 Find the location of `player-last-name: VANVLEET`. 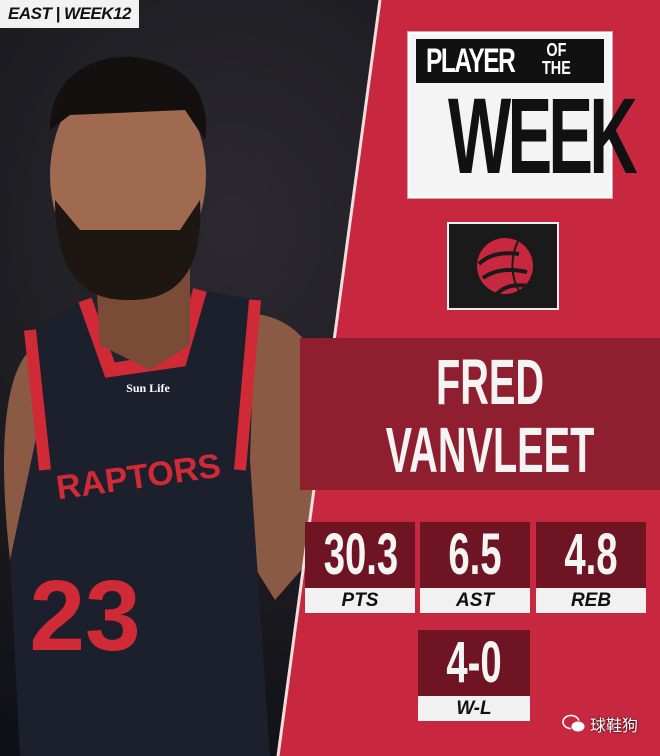

player-last-name: VANVLEET is located at coordinates (490, 450).